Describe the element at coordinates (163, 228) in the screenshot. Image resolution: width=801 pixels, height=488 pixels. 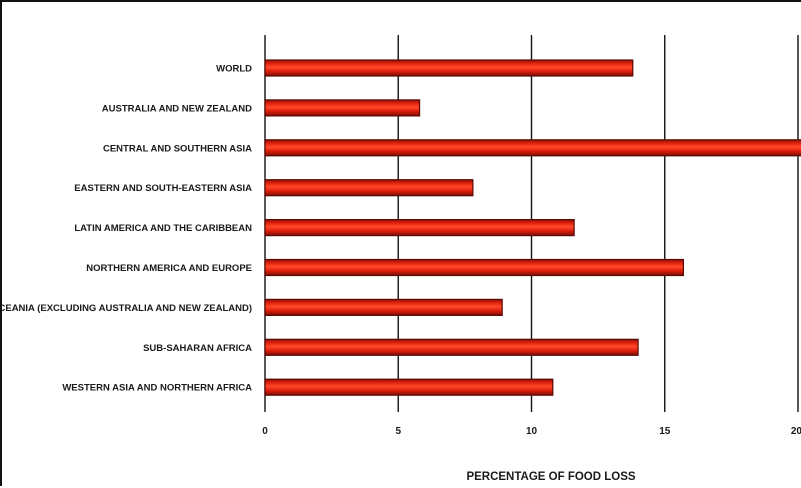
I see `category-label-4: LATIN AMERICA AND THE CARIBBEAN` at that location.